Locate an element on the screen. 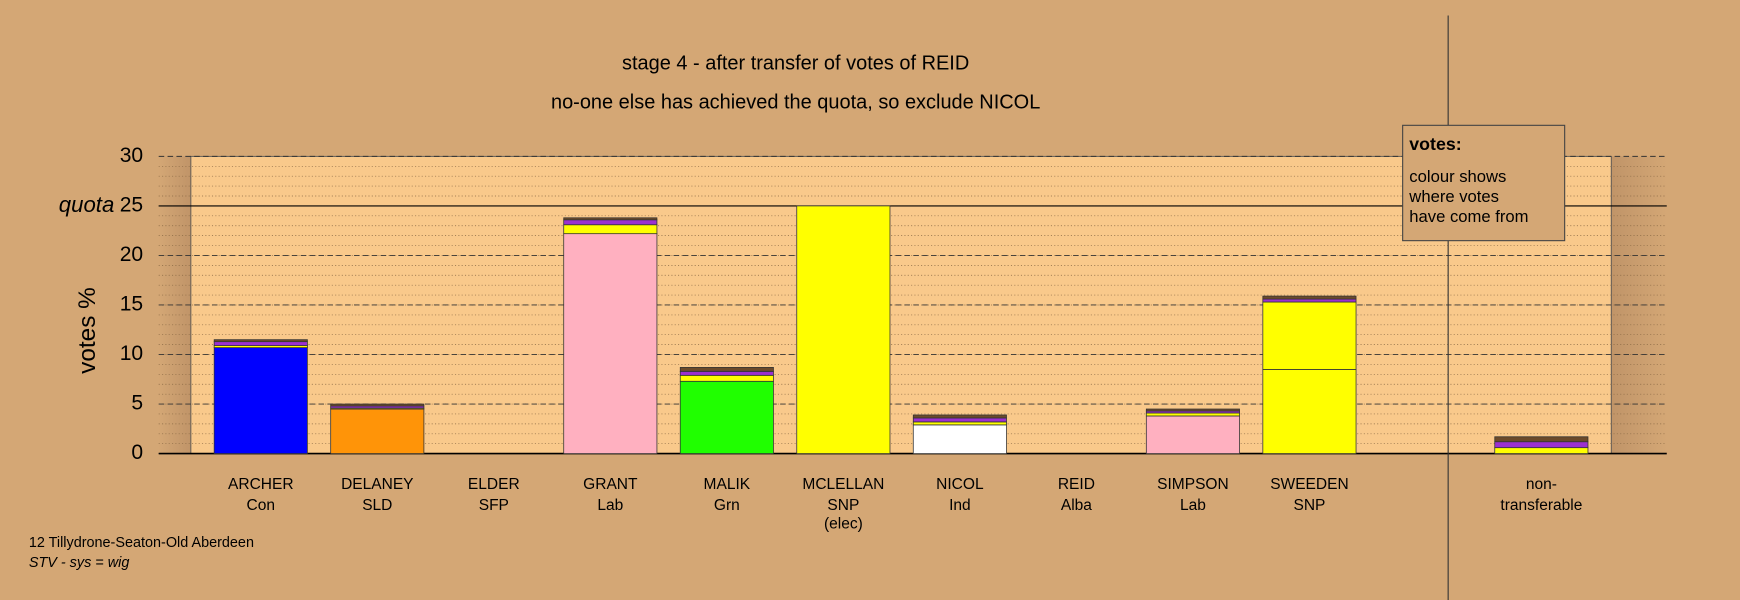 The image size is (1740, 600). x-tick-label: GRANT is located at coordinates (610, 484).